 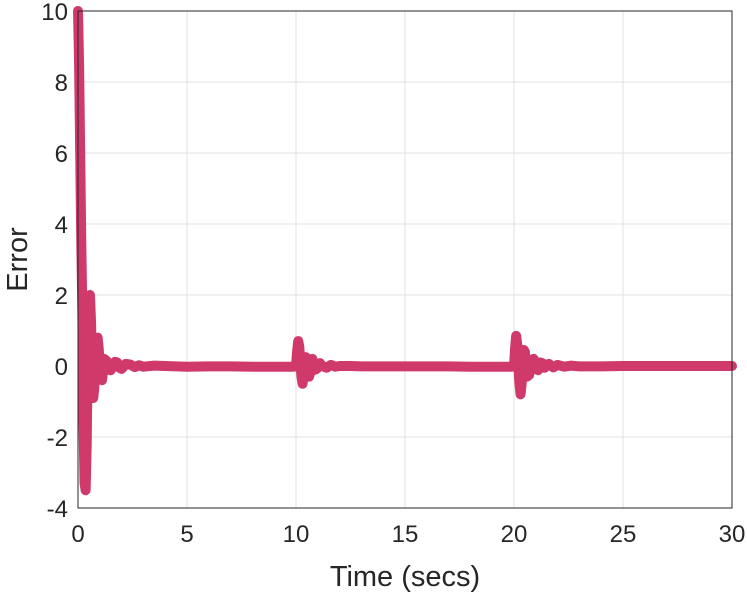 I want to click on x-tick-label: 15, so click(x=405, y=534).